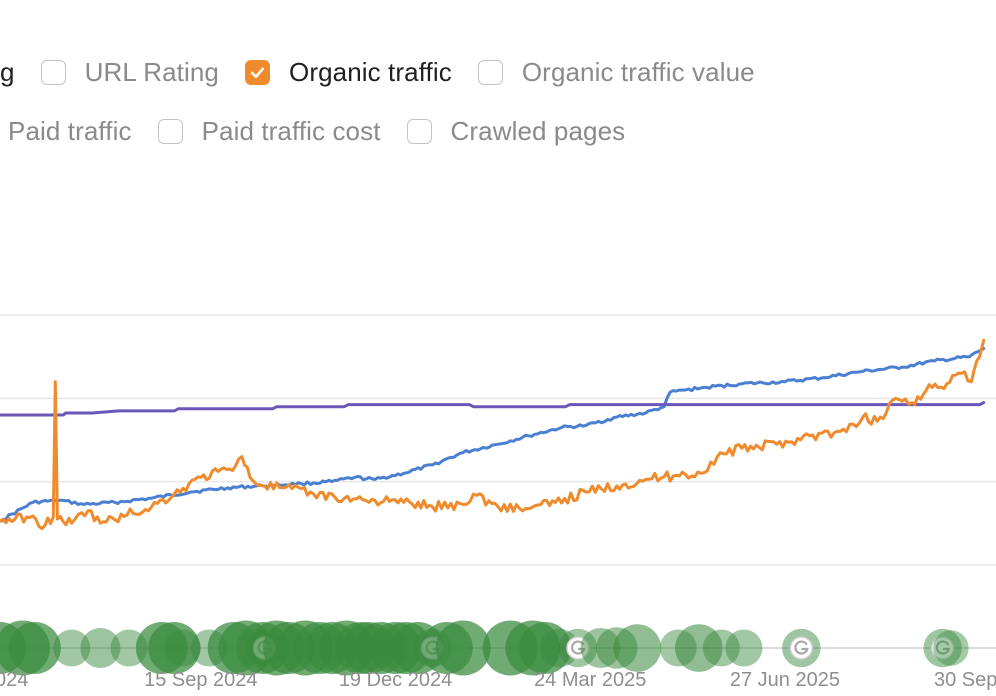 The width and height of the screenshot is (996, 696). What do you see at coordinates (490, 72) in the screenshot?
I see `organic-traffic-value-checkbox` at bounding box center [490, 72].